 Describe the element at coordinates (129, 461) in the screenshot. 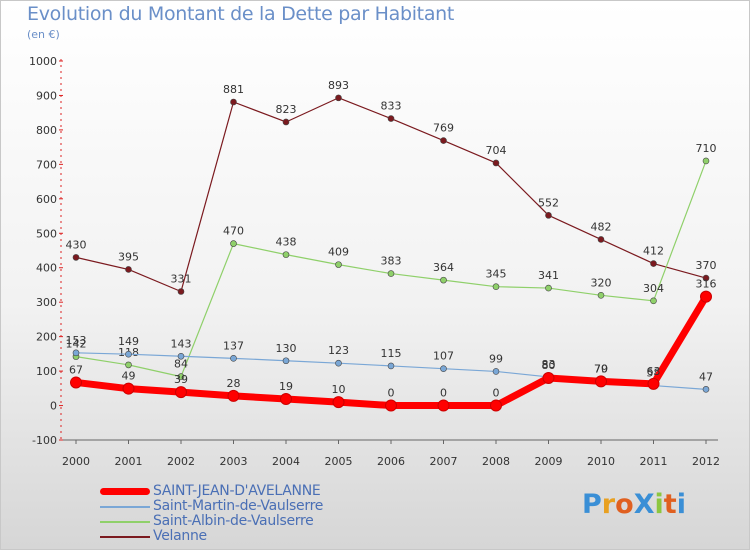

I see `x-tick-label: 2001` at that location.